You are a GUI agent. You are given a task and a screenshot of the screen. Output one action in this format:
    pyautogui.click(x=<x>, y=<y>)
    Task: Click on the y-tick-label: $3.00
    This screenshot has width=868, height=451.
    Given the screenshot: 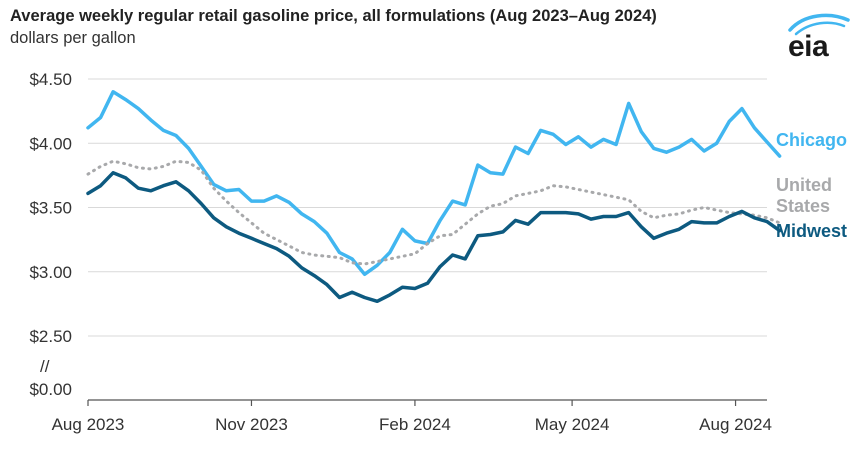 What is the action you would take?
    pyautogui.click(x=50, y=272)
    